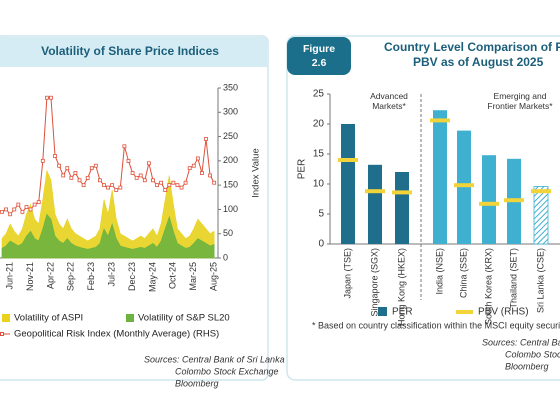 This screenshot has width=560, height=416. I want to click on x-tick-label: India (NSE), so click(439, 271).